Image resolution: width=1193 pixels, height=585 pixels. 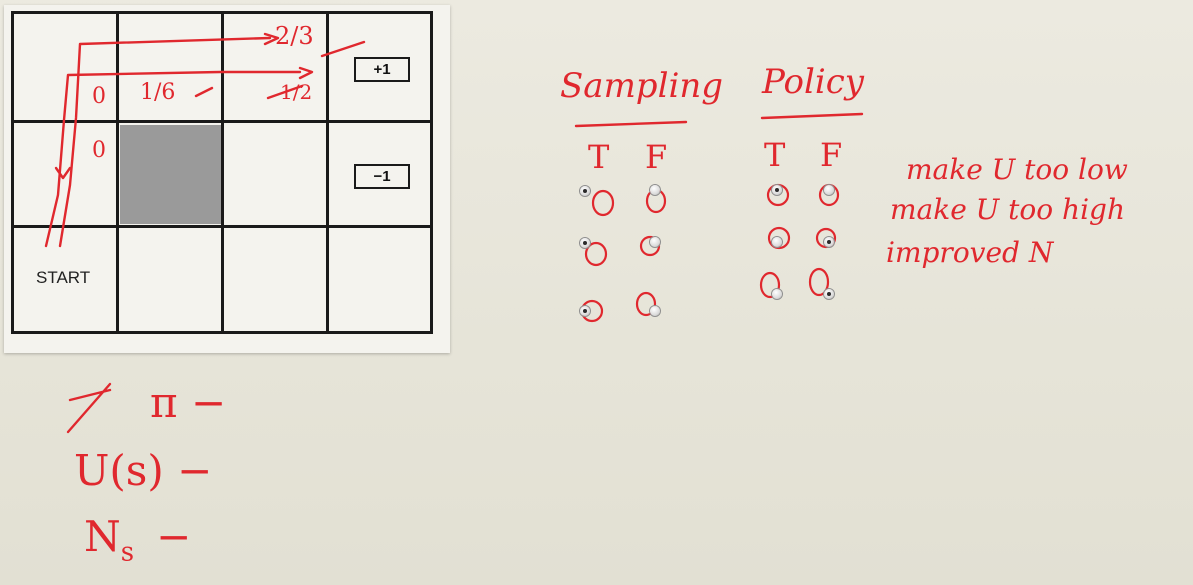 What do you see at coordinates (1017, 169) in the screenshot?
I see `statement-too-low: make U too low` at bounding box center [1017, 169].